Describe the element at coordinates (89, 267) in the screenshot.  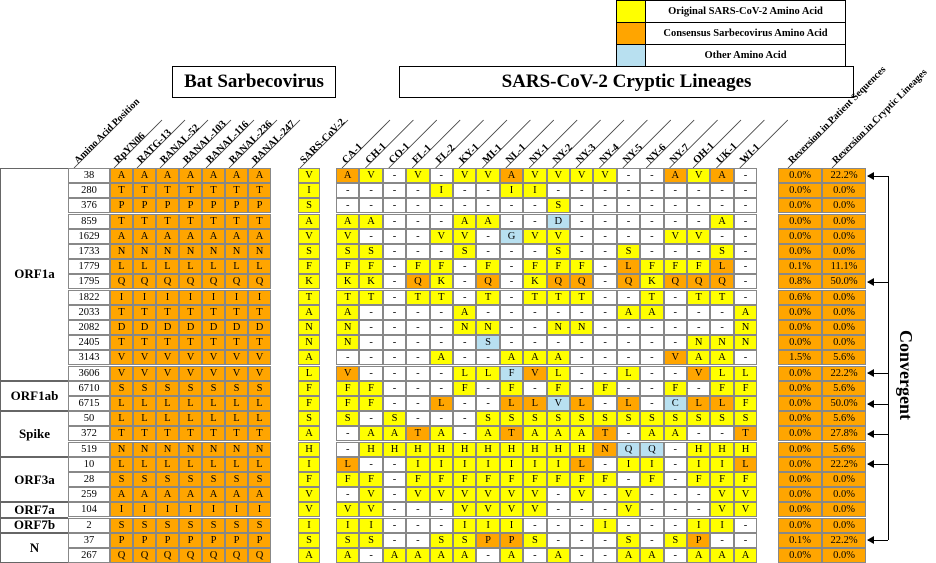
I see `position-cell: 1779` at that location.